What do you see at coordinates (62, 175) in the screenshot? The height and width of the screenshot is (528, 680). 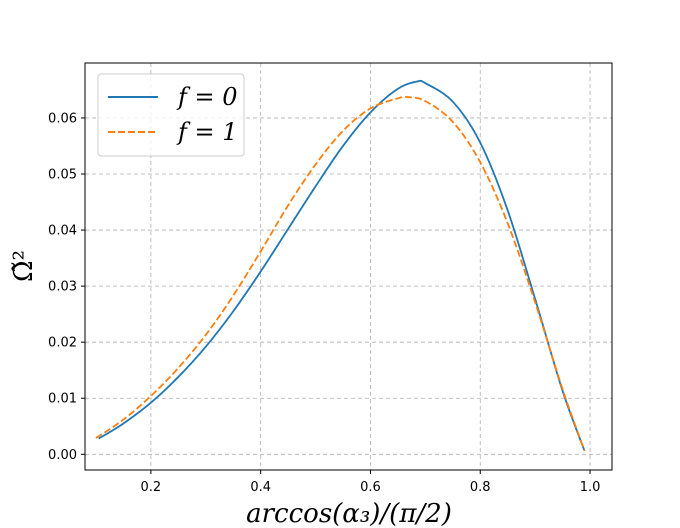 I see `y-tick-label: 0.05` at bounding box center [62, 175].